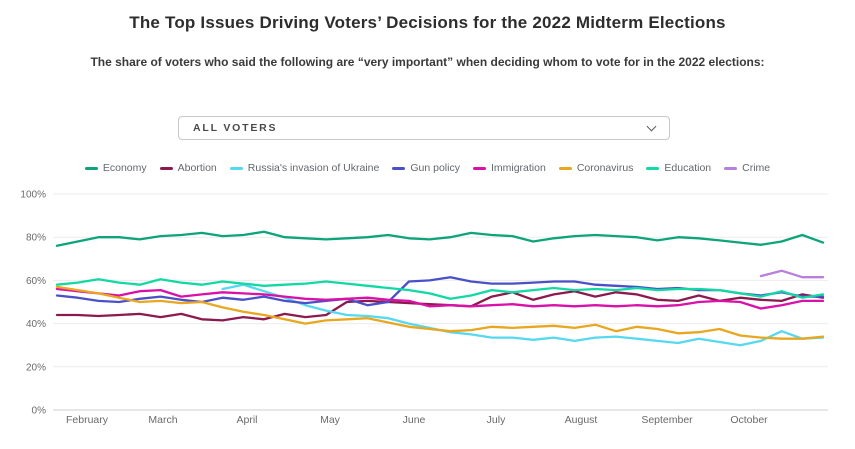 The width and height of the screenshot is (855, 449). Describe the element at coordinates (91, 168) in the screenshot. I see `legend-swatch-economy` at that location.